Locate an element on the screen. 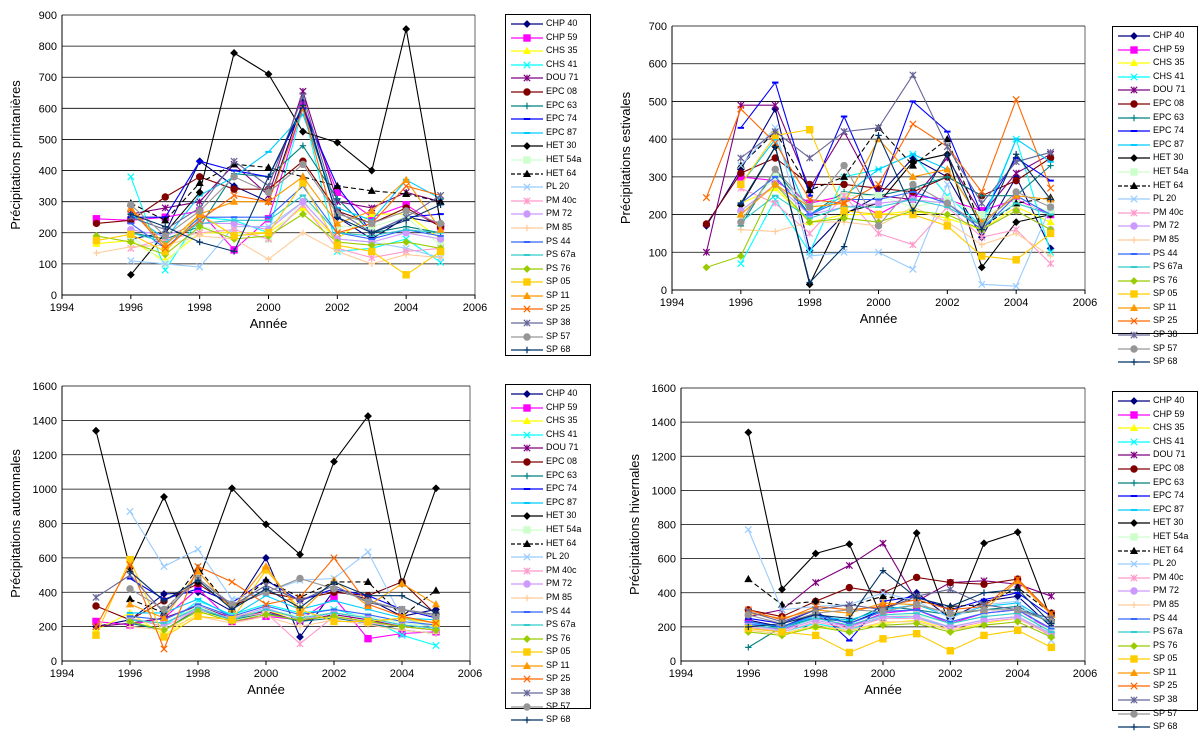  legend-item: PS 67a is located at coordinates (1156, 632).